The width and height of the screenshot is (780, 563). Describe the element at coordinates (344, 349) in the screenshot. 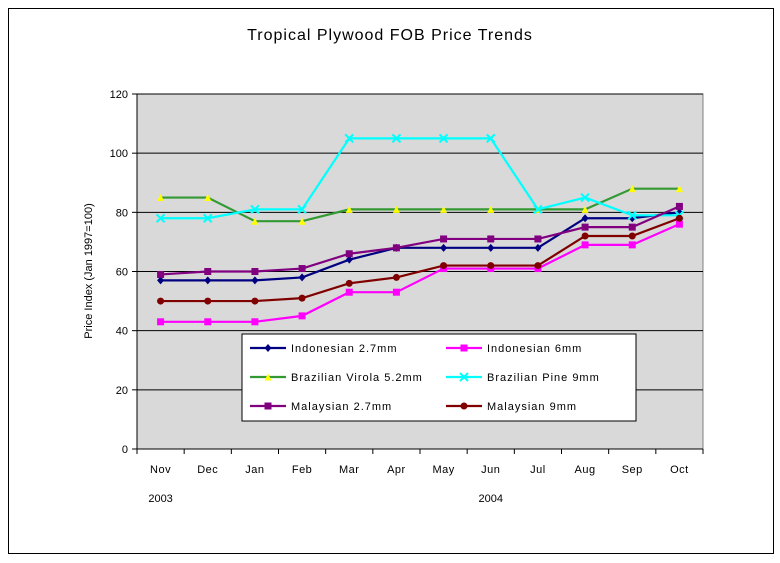

I see `legend-label: Indonesian 2.7mm` at that location.